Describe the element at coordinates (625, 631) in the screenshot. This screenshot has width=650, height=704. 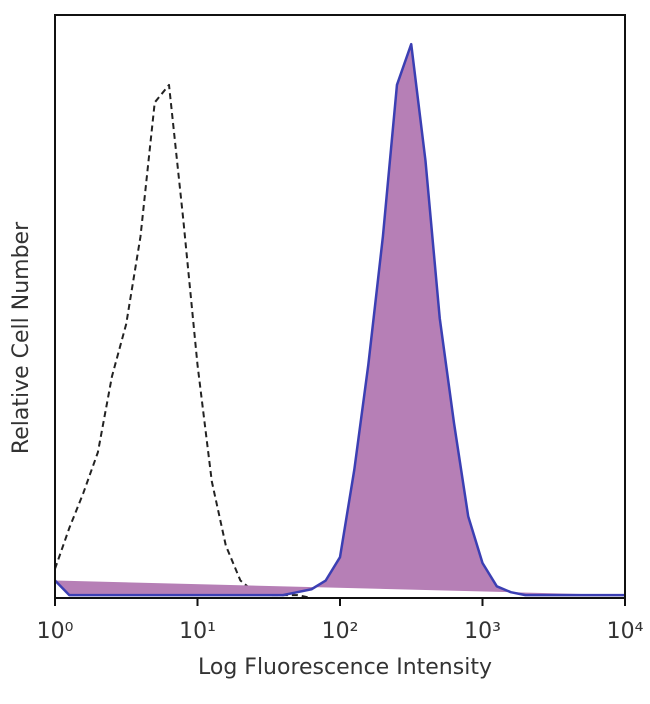
I see `x-tick-label: 10⁴` at that location.